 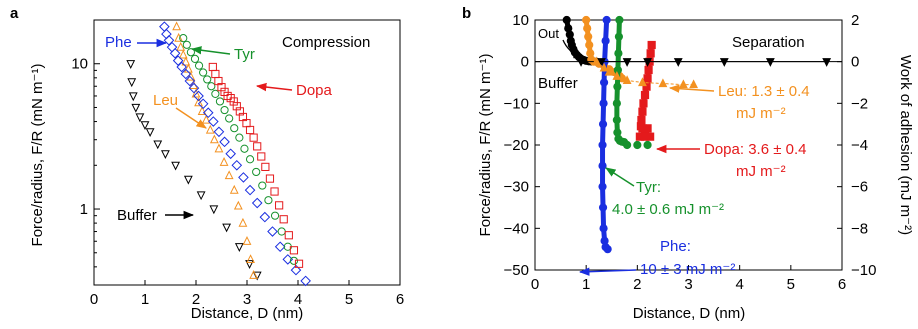 I want to click on annotation-dopa: Dopa, so click(x=314, y=90).